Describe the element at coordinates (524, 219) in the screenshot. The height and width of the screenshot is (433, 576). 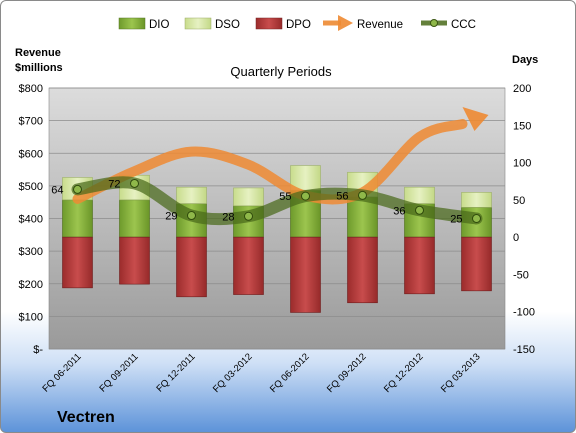
I see `right-axis: -150 -100 -50 0 50 100 150 200` at that location.